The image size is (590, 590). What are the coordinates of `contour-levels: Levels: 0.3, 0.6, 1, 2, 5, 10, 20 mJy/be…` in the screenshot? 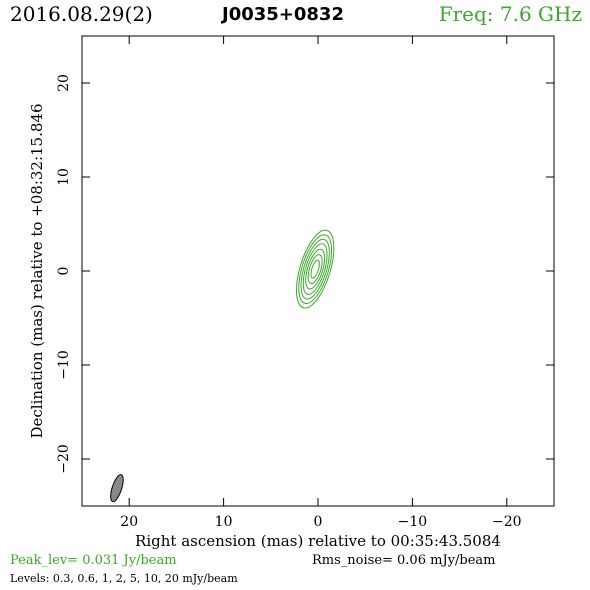 It's located at (124, 578).